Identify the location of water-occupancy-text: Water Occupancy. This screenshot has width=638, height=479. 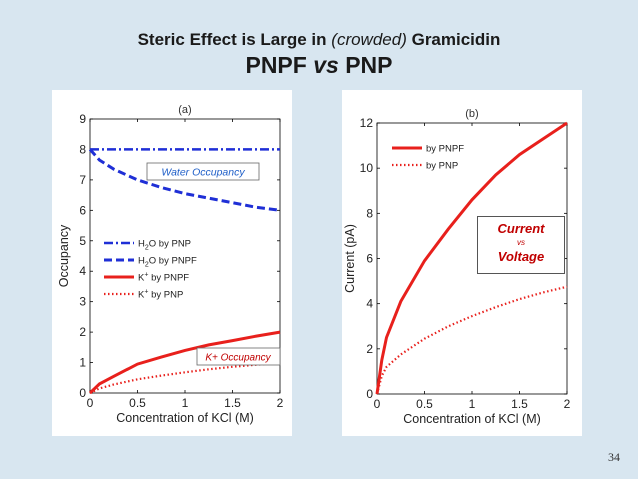
(203, 173).